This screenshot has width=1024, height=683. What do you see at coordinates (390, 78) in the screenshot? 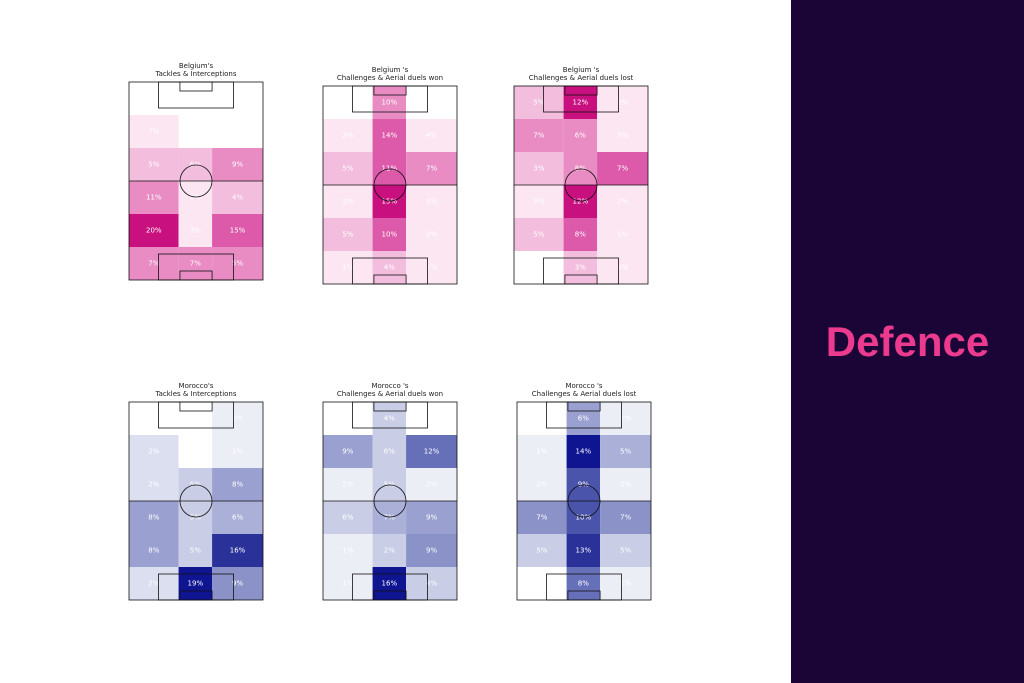
I see `panel-title: Challenges & Aerial duels won` at bounding box center [390, 78].